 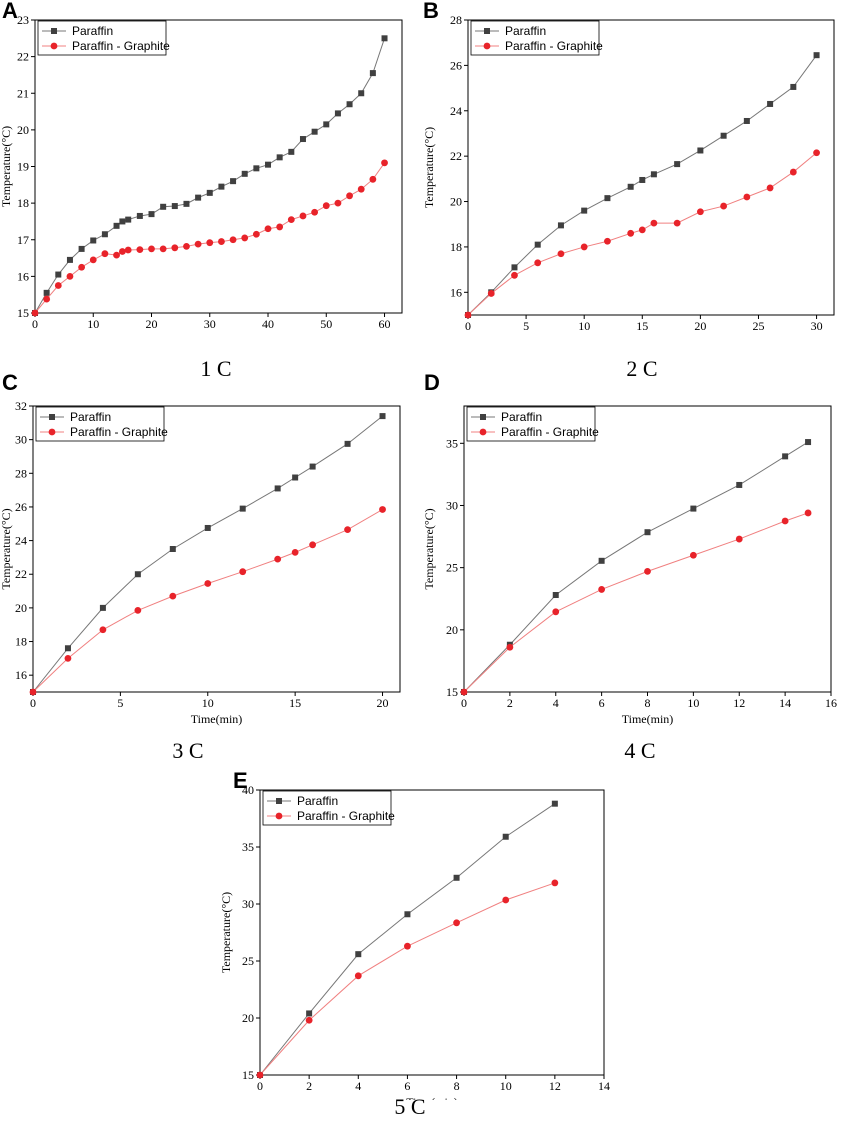 What do you see at coordinates (21, 473) in the screenshot?
I see `y-tick-label: 28` at bounding box center [21, 473].